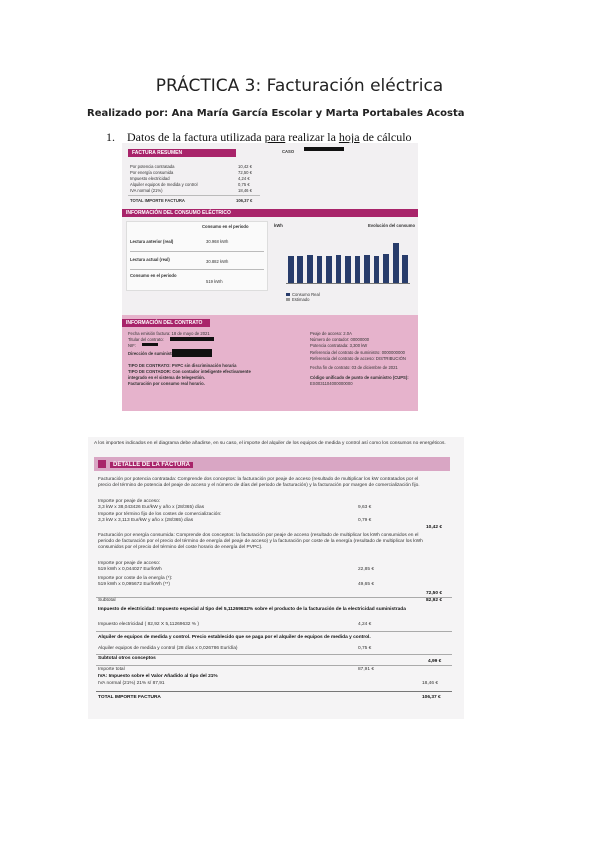 This screenshot has height=848, width=599. Describe the element at coordinates (270, 363) in the screenshot. I see `contract-background` at that location.